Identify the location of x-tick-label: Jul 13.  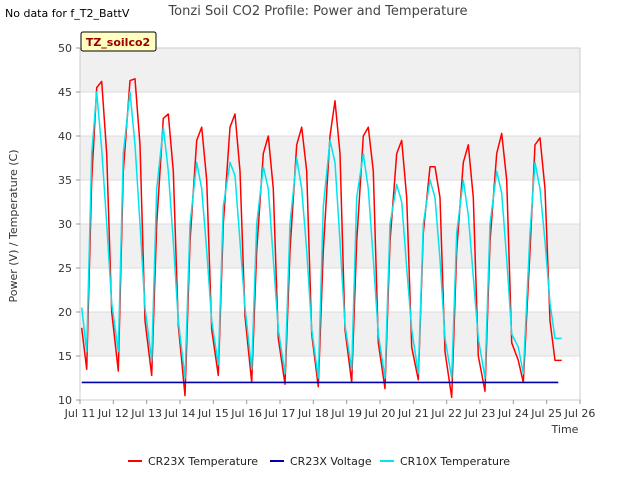
(146, 413).